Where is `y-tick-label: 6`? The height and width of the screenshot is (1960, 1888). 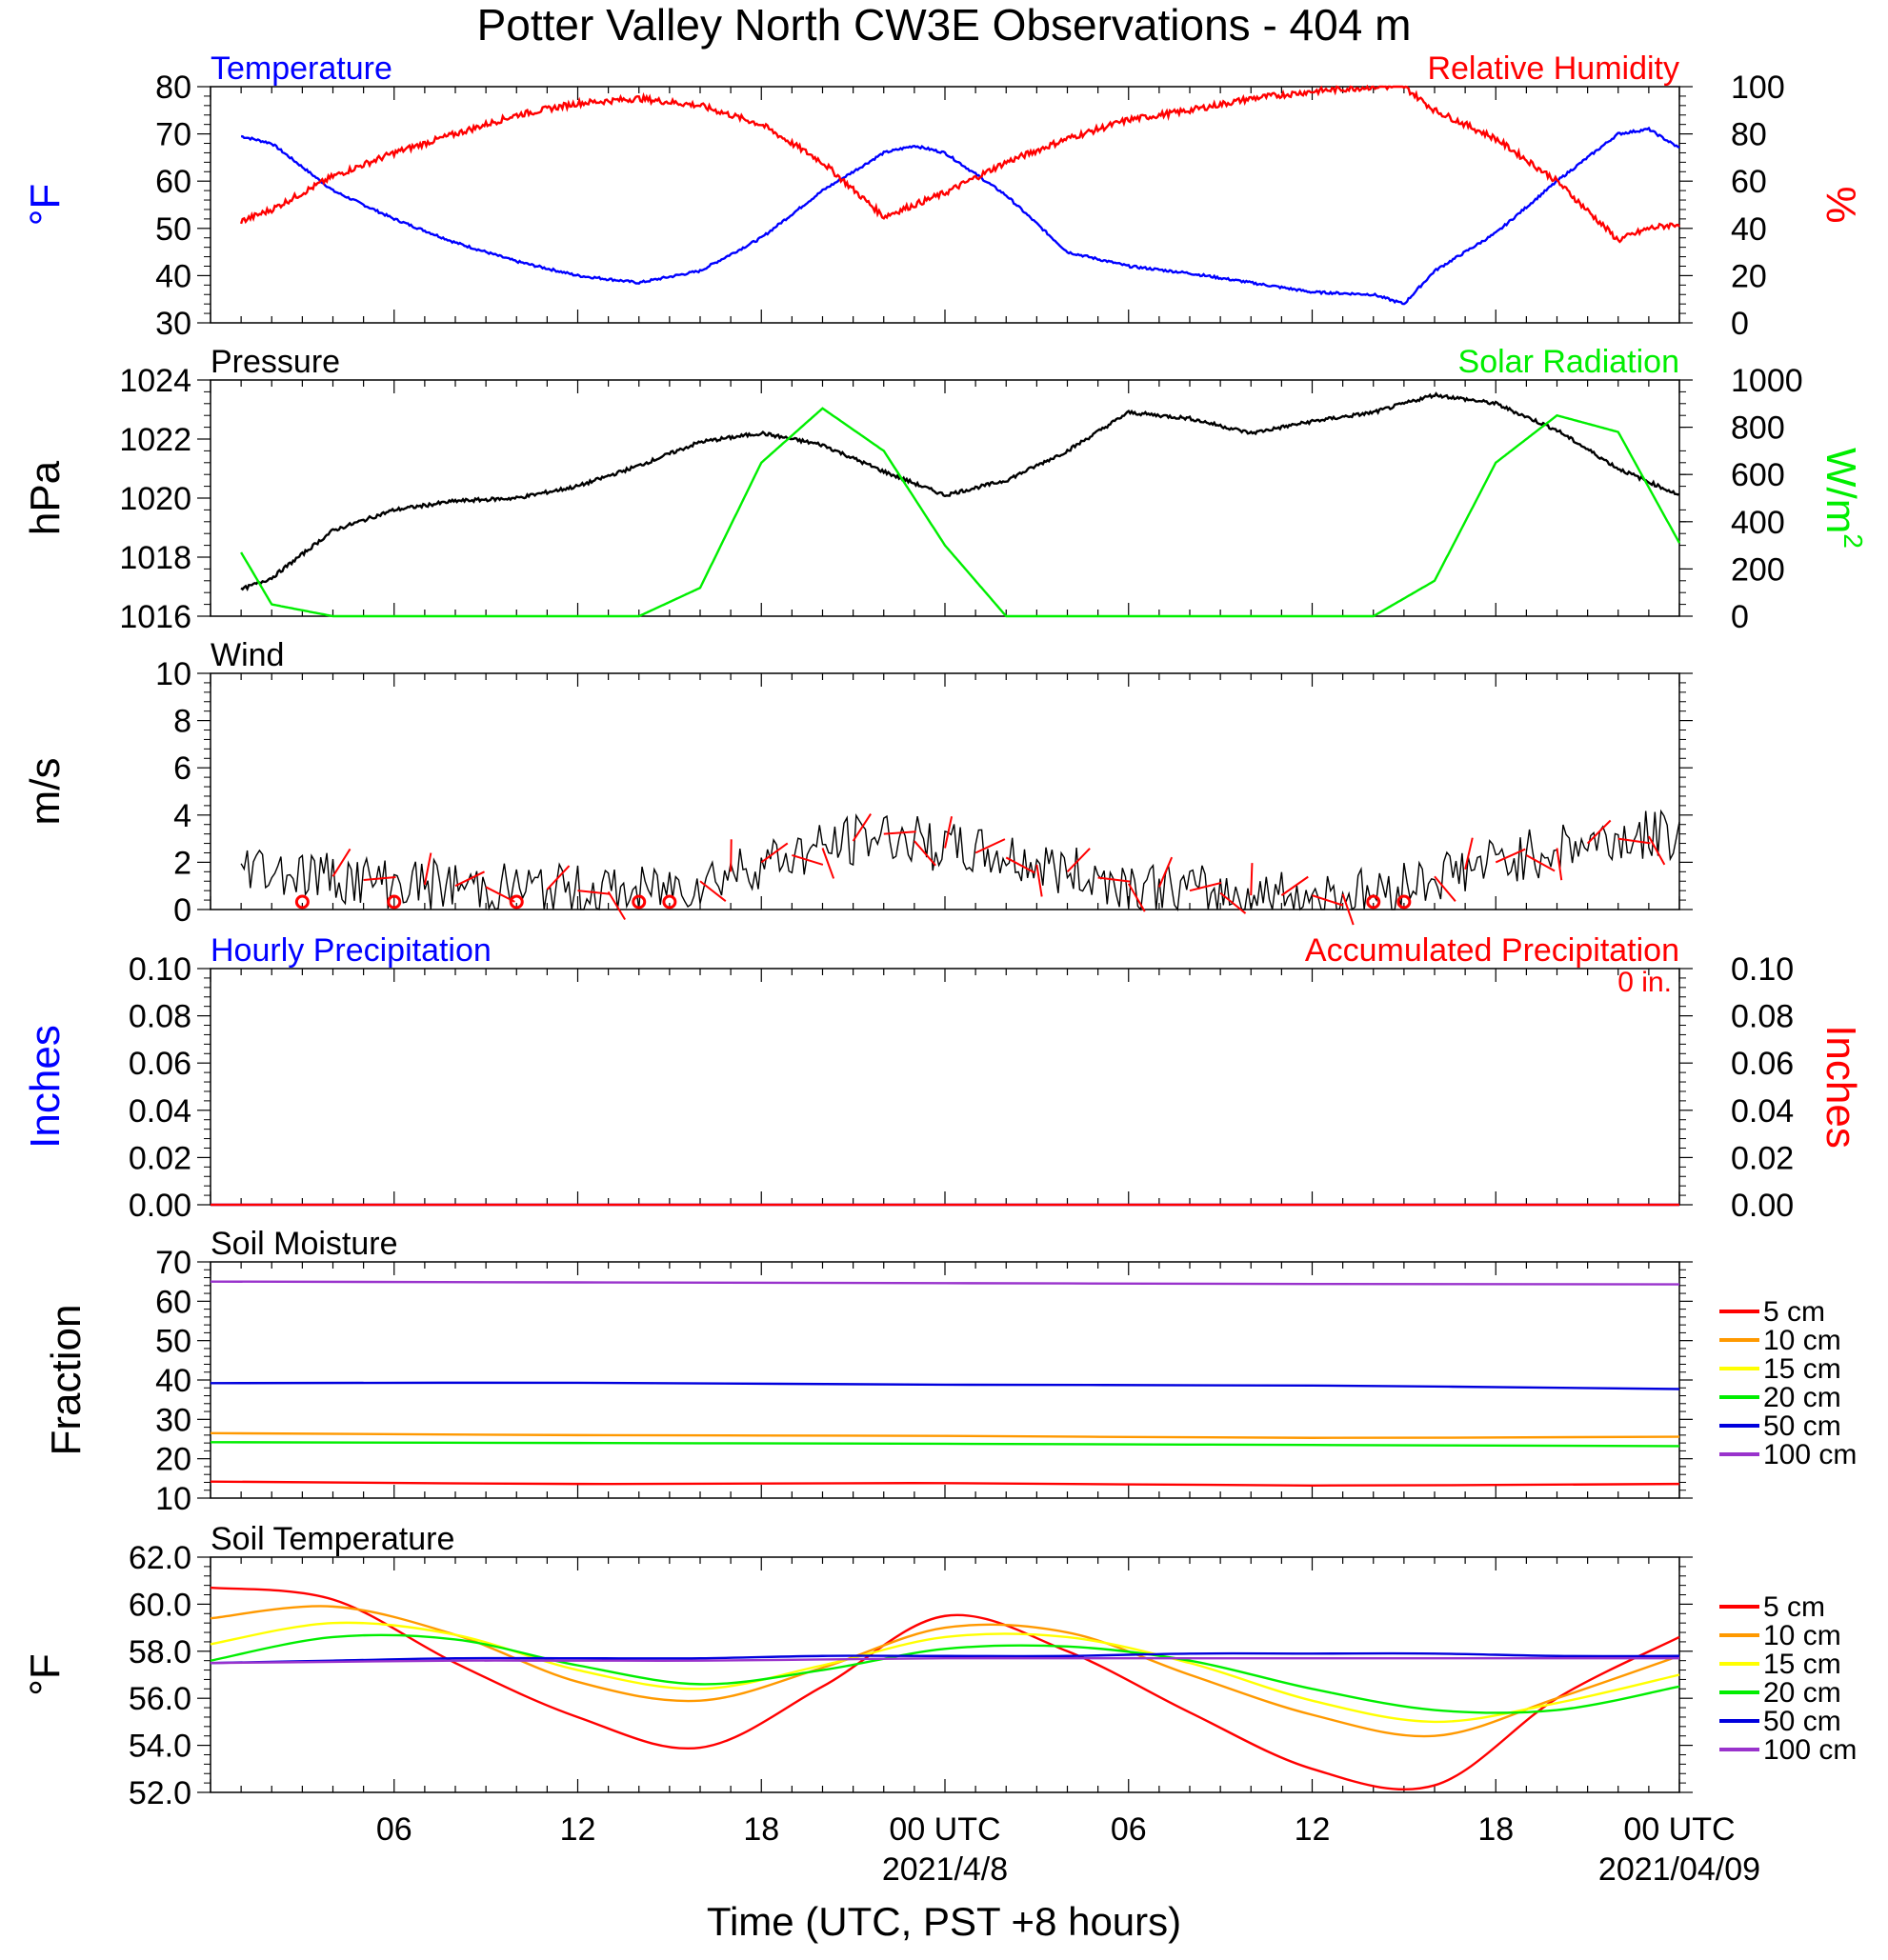 y-tick-label: 6 is located at coordinates (182, 768).